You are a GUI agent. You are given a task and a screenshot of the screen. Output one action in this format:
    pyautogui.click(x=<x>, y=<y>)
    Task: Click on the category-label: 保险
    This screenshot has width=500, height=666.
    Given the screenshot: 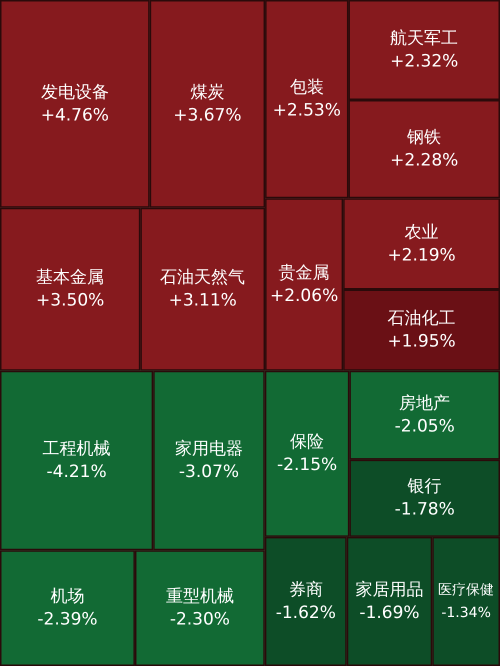 What is the action you would take?
    pyautogui.click(x=307, y=442)
    